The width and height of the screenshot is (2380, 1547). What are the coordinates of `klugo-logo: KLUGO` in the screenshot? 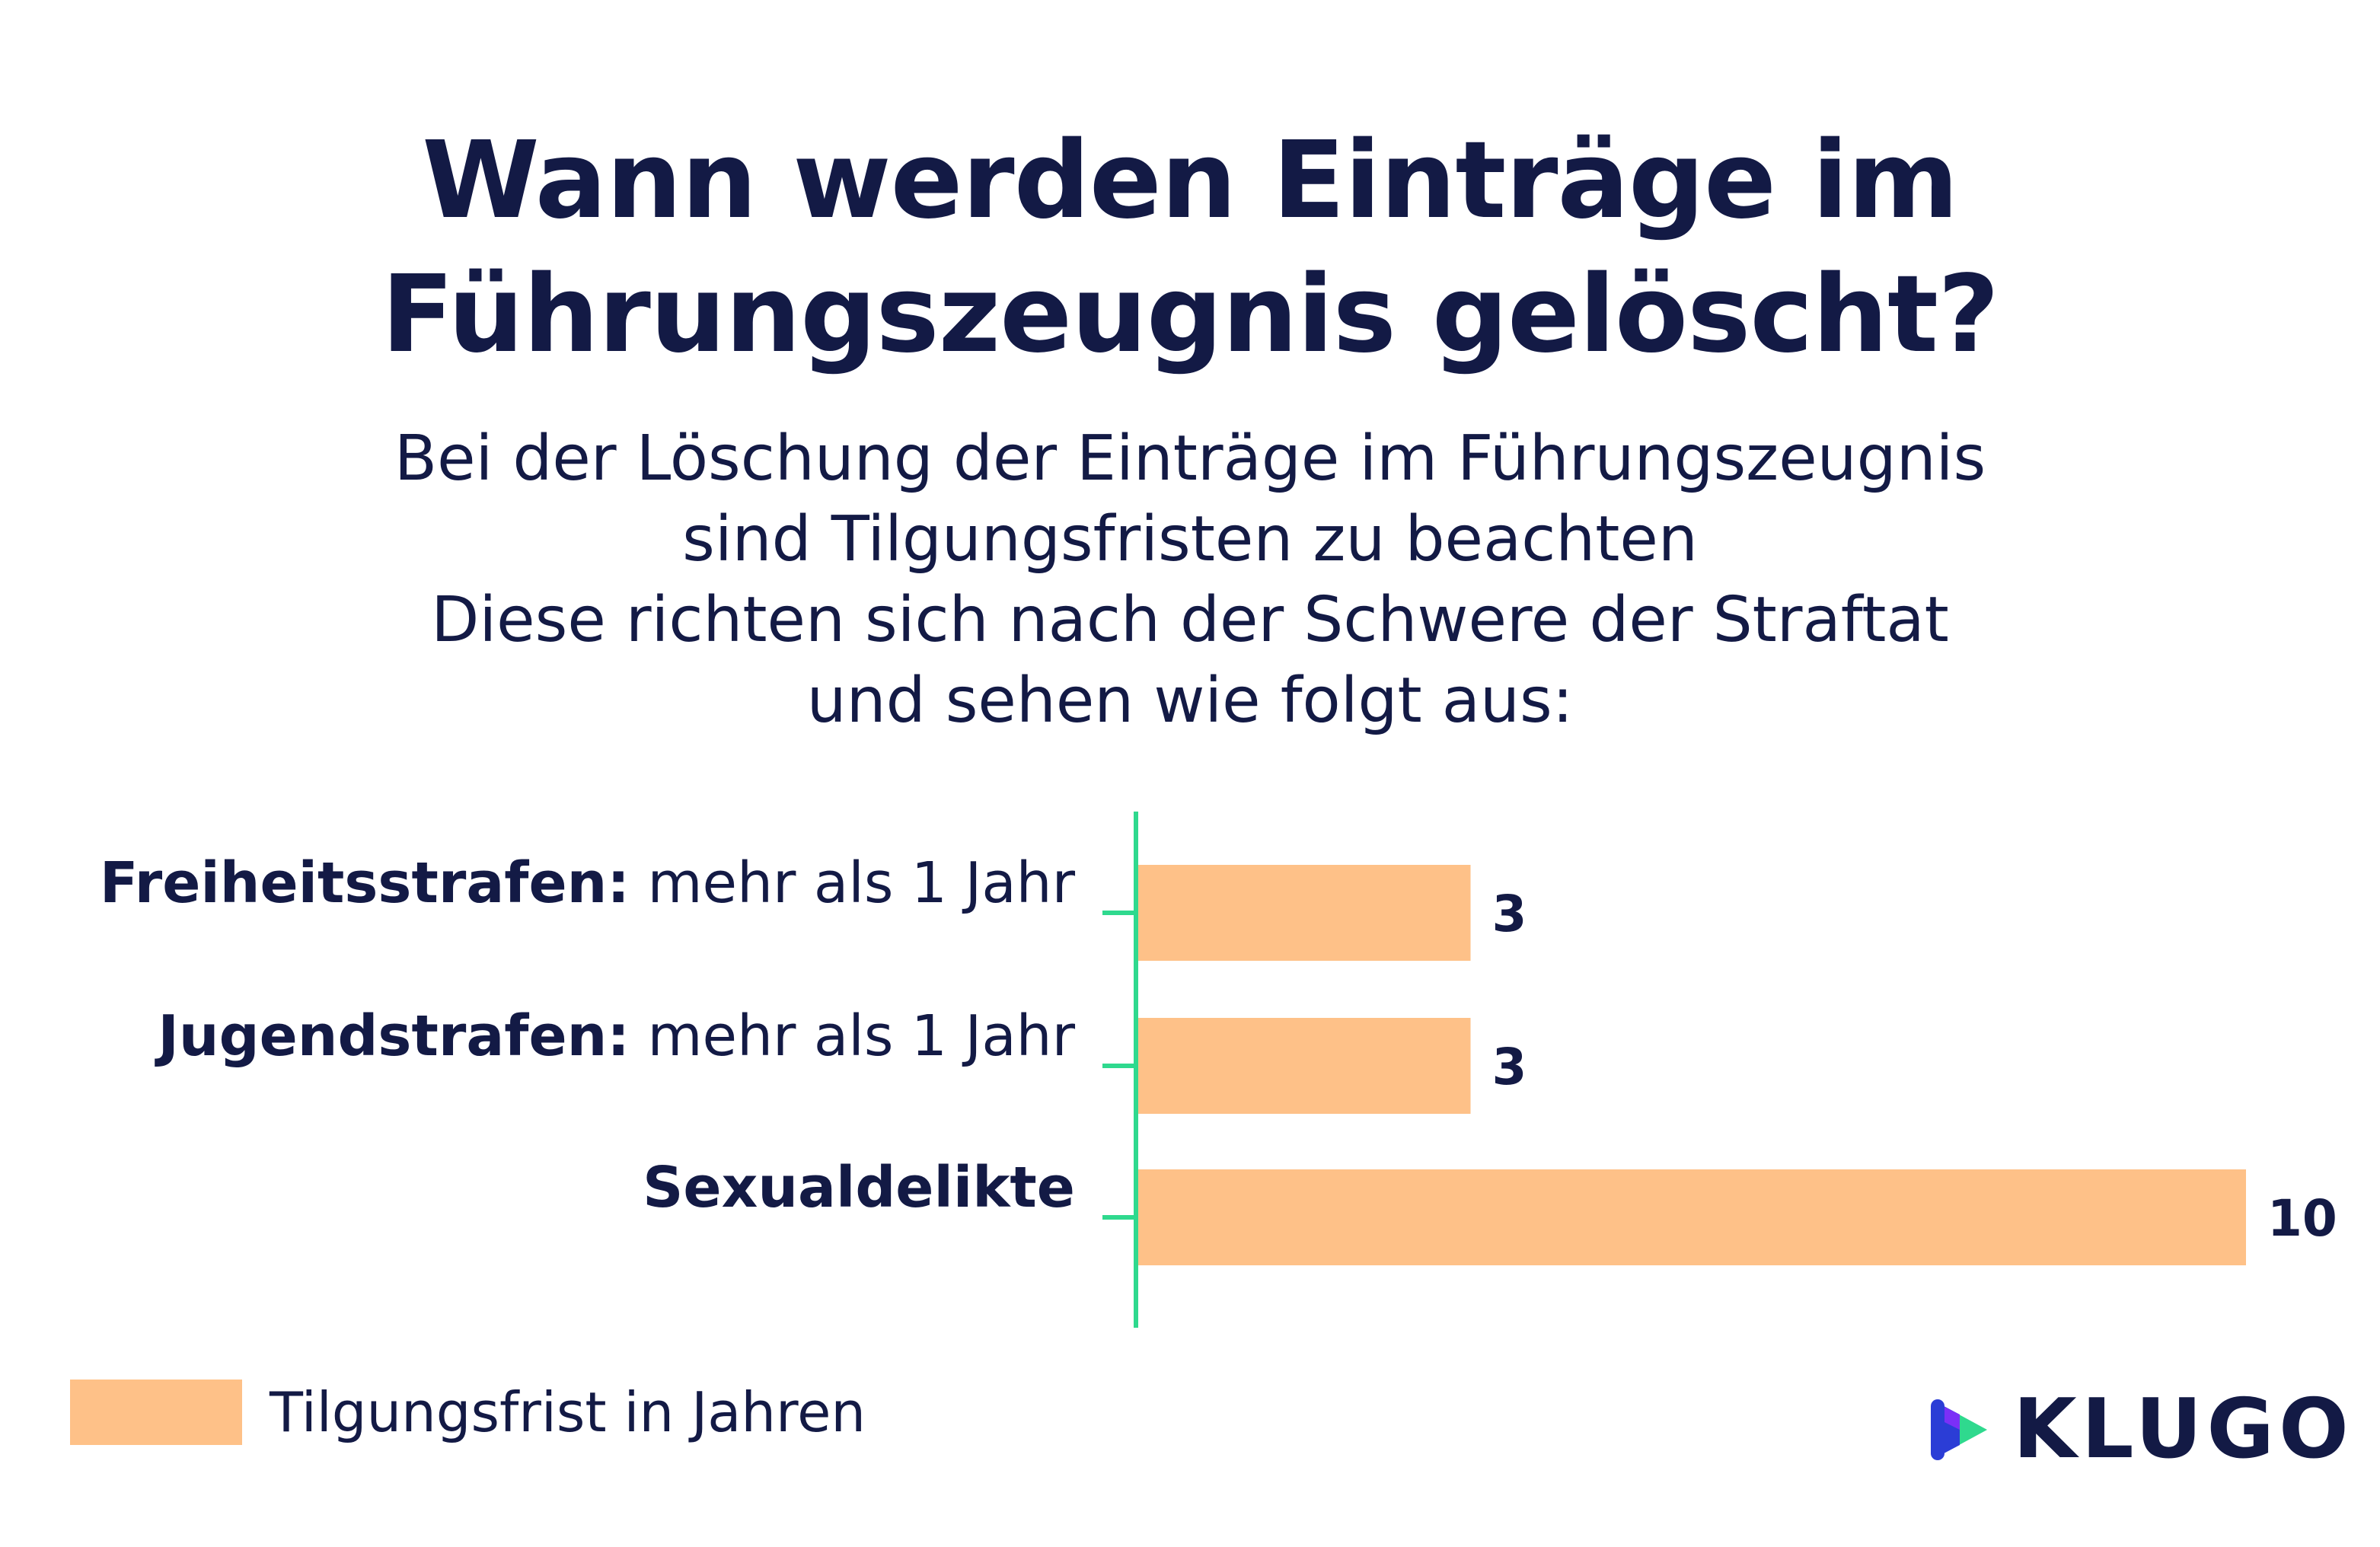 It's located at (2139, 1429).